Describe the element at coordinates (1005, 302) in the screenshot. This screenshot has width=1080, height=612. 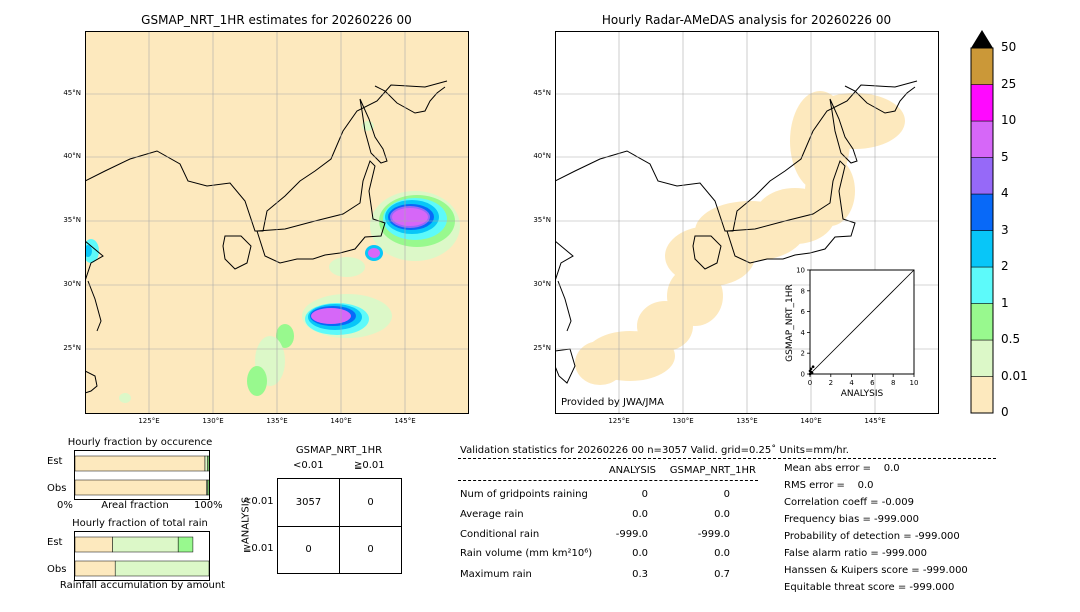
I see `colorbar-label-3: 1` at that location.